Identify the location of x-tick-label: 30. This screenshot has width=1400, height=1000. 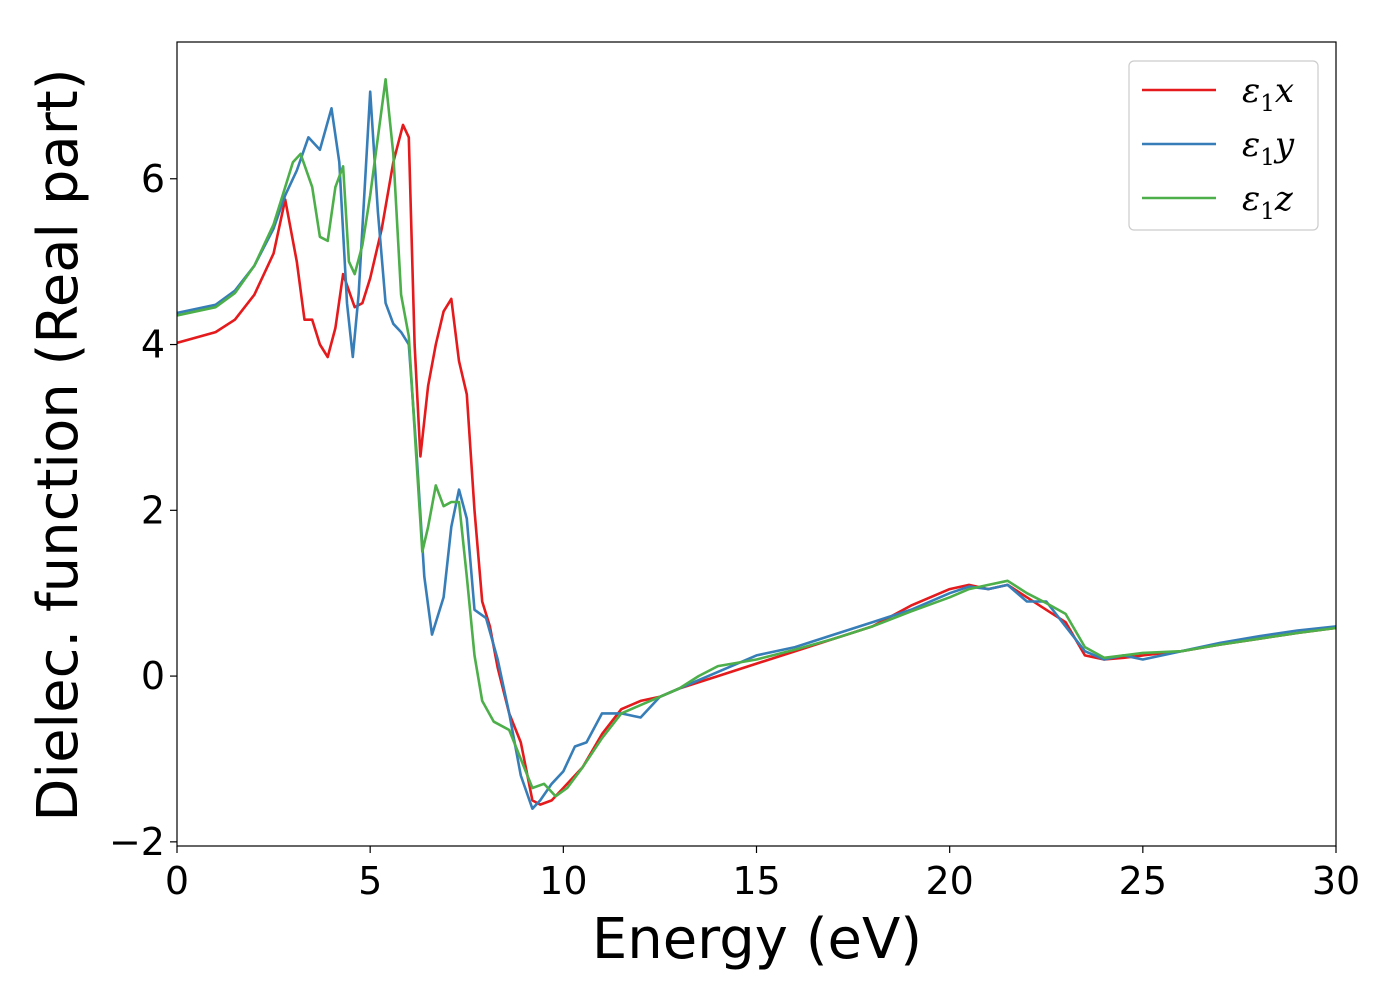
(1336, 881).